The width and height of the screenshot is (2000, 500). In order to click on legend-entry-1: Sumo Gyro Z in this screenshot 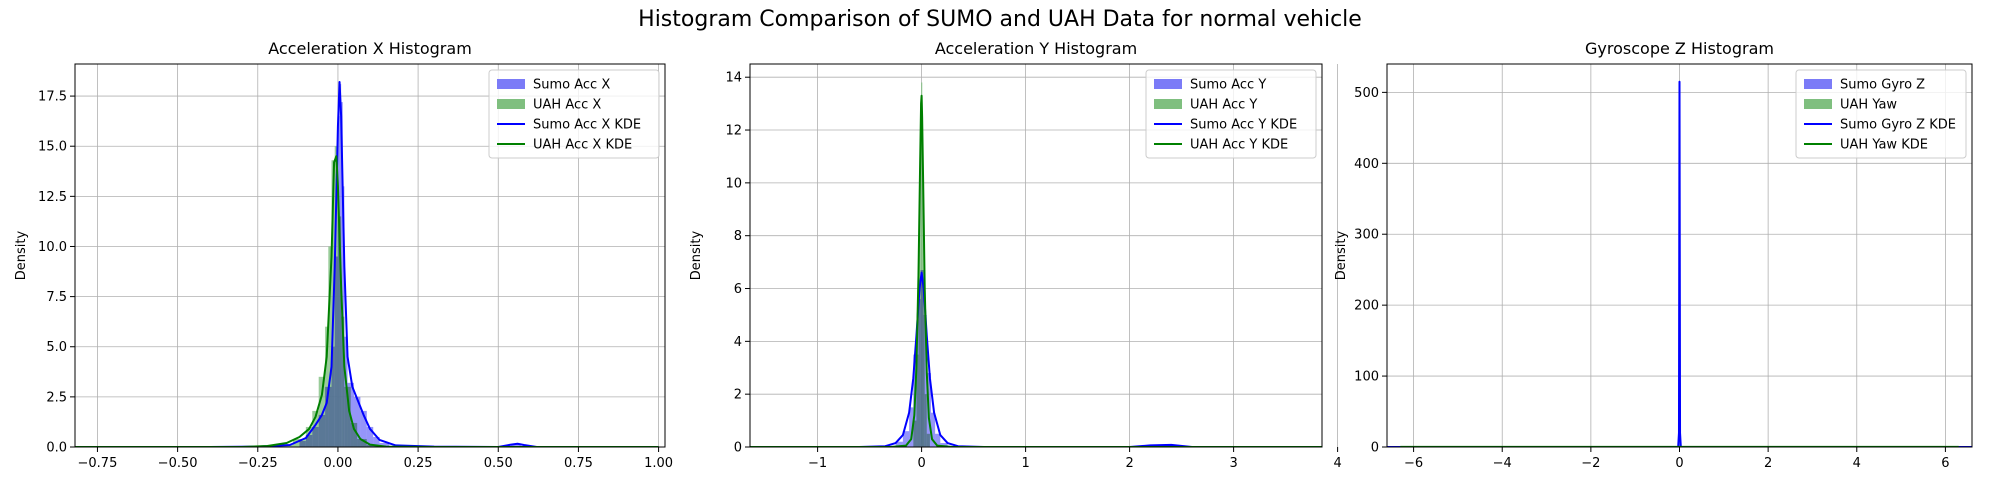, I will do `click(1882, 85)`.